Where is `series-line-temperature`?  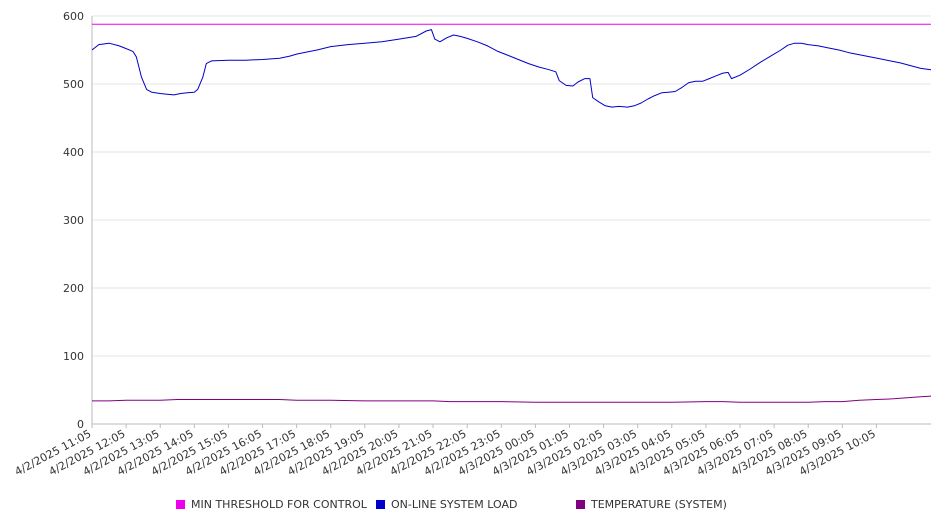 series-line-temperature is located at coordinates (512, 399).